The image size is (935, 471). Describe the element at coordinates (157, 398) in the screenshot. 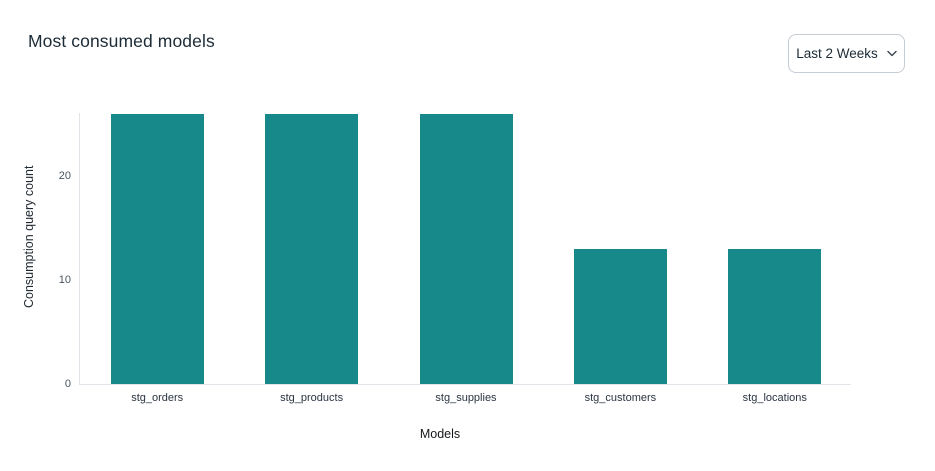

I see `x-tick-label-stg_orders: stg_orders` at that location.